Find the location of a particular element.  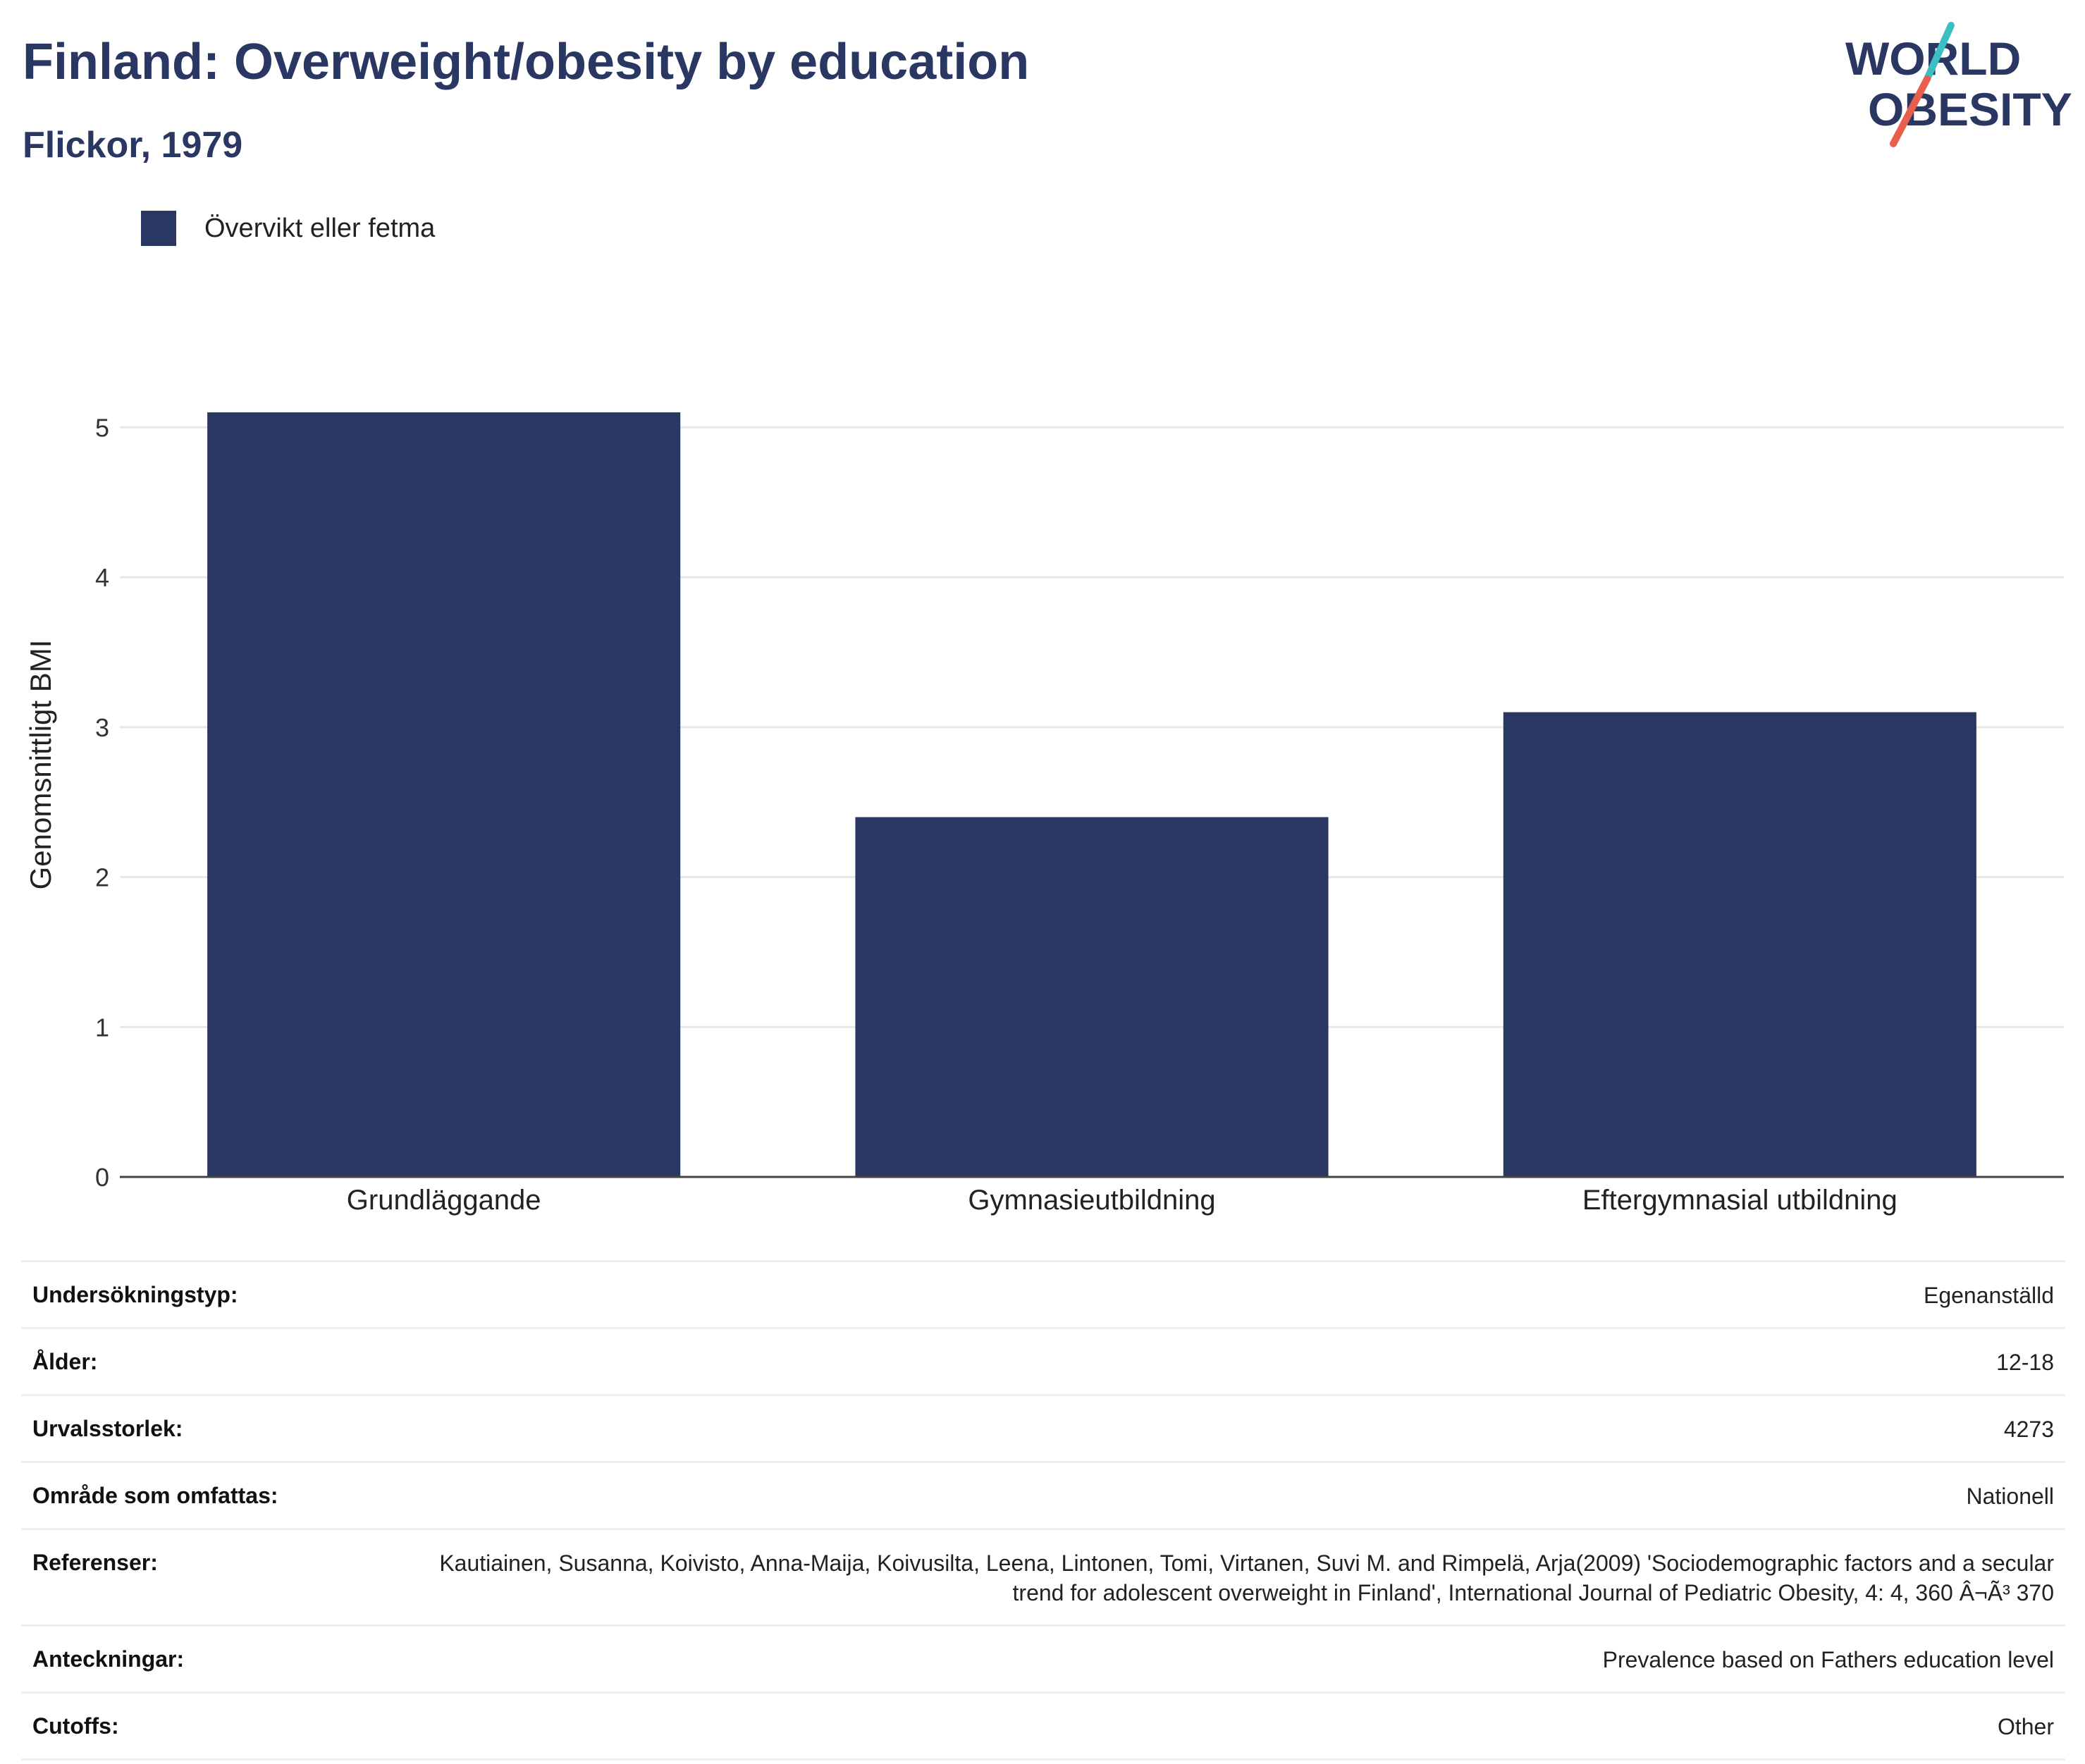

y-tick-label: 5 is located at coordinates (102, 427).